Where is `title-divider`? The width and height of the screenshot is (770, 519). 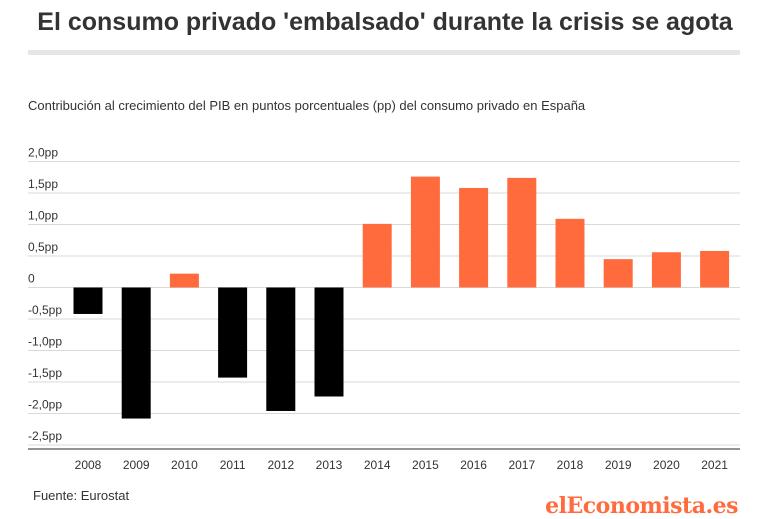 title-divider is located at coordinates (384, 52).